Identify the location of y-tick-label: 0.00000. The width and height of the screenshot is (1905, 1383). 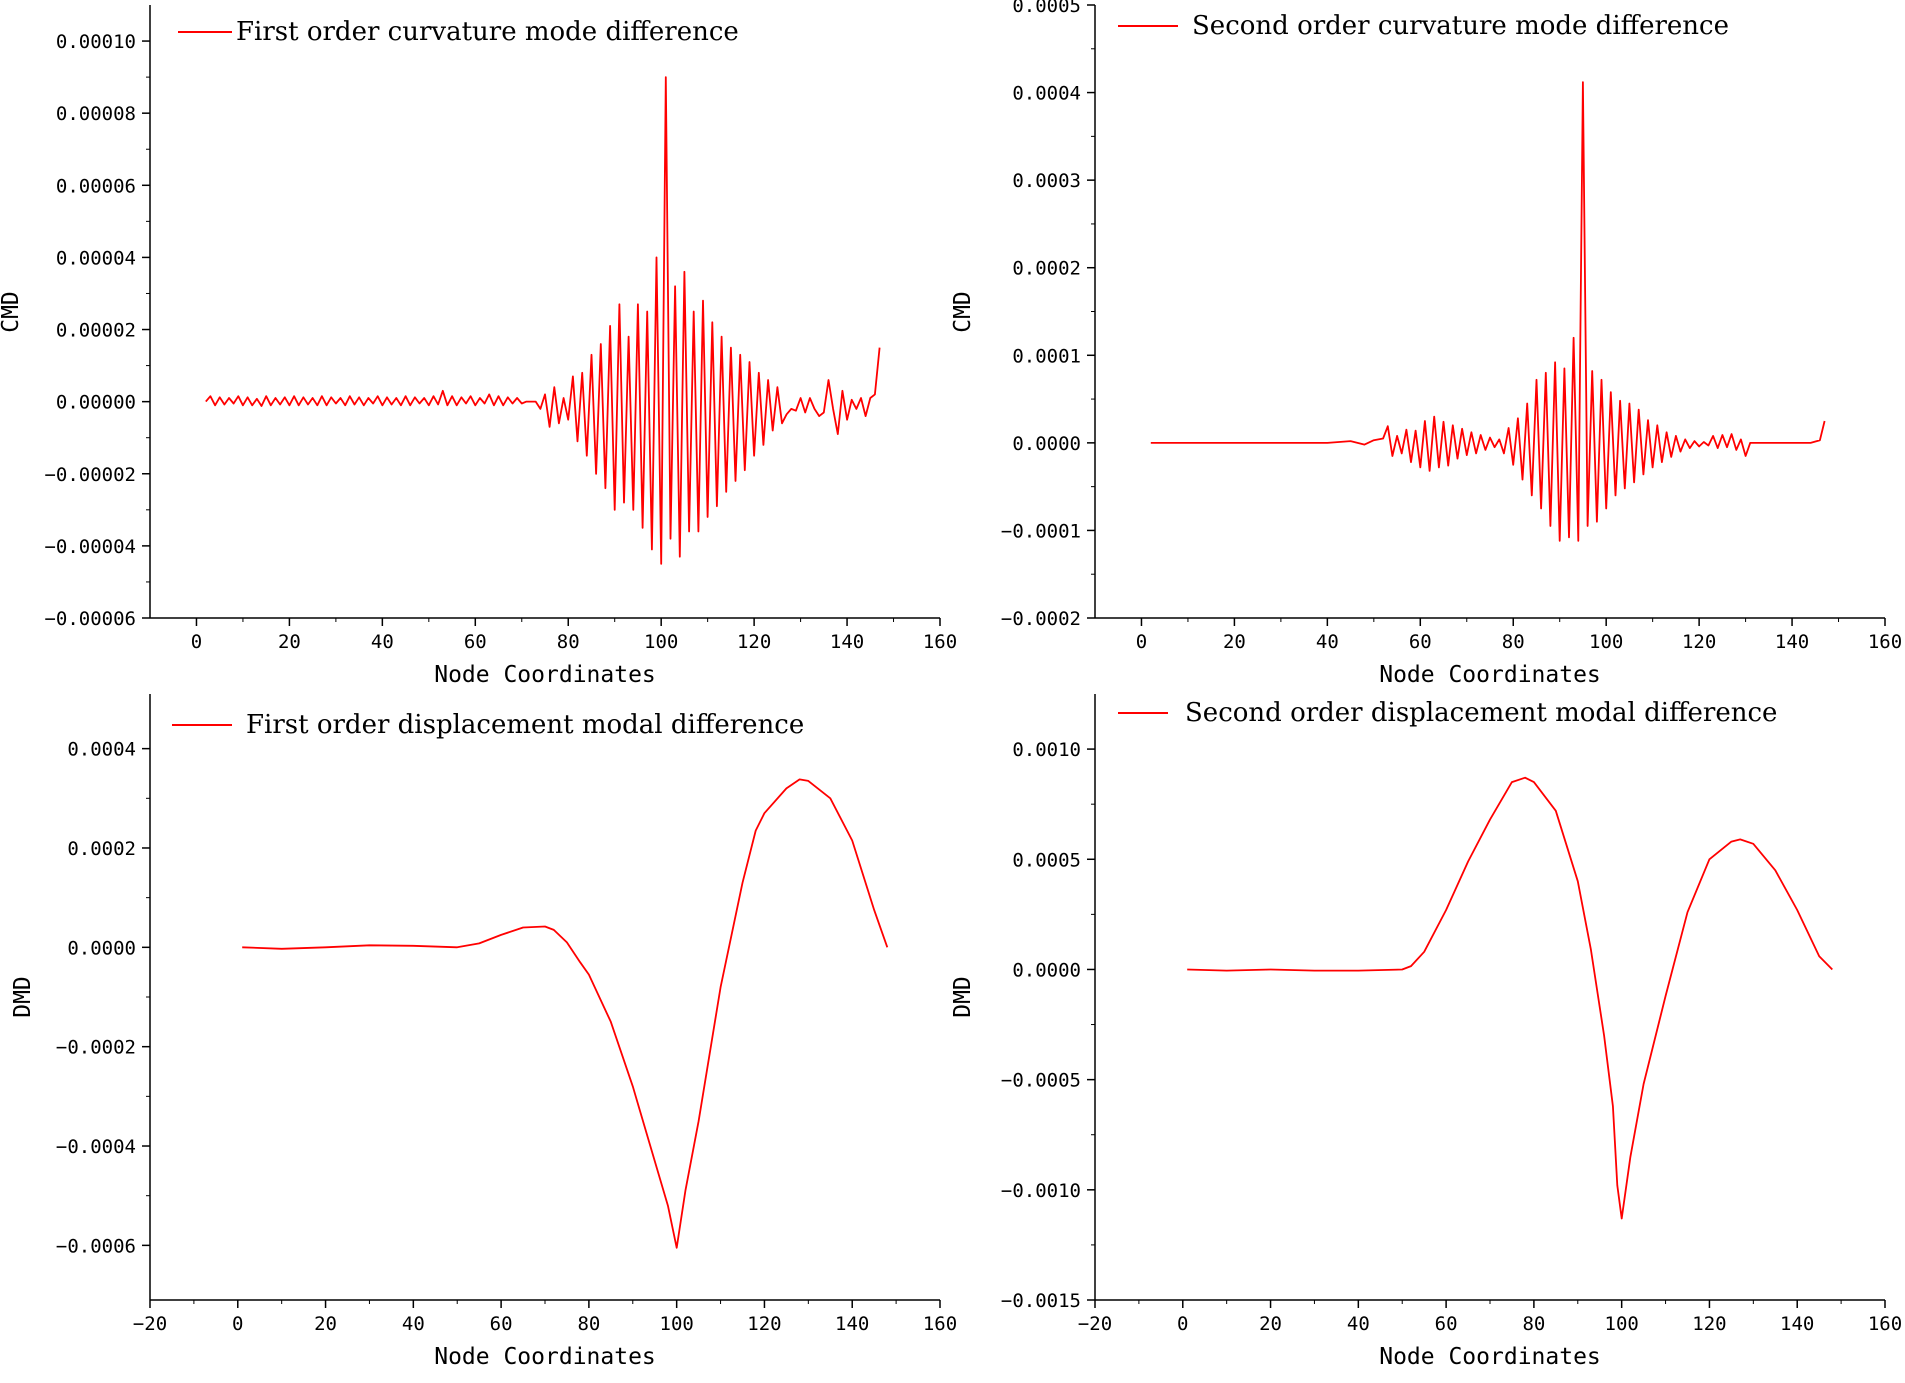
(96, 403).